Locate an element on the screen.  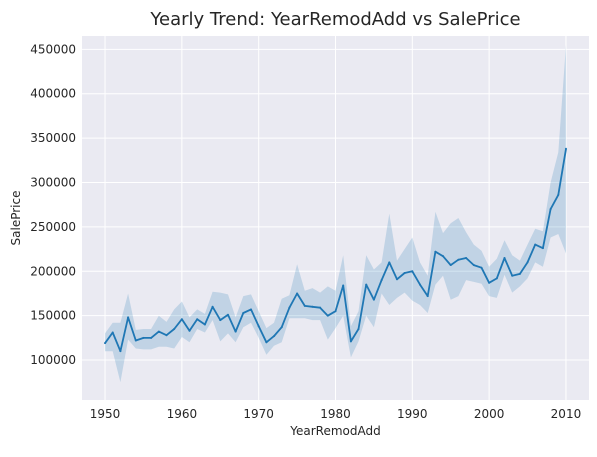
y-tick-label: 150000 is located at coordinates (53, 316).